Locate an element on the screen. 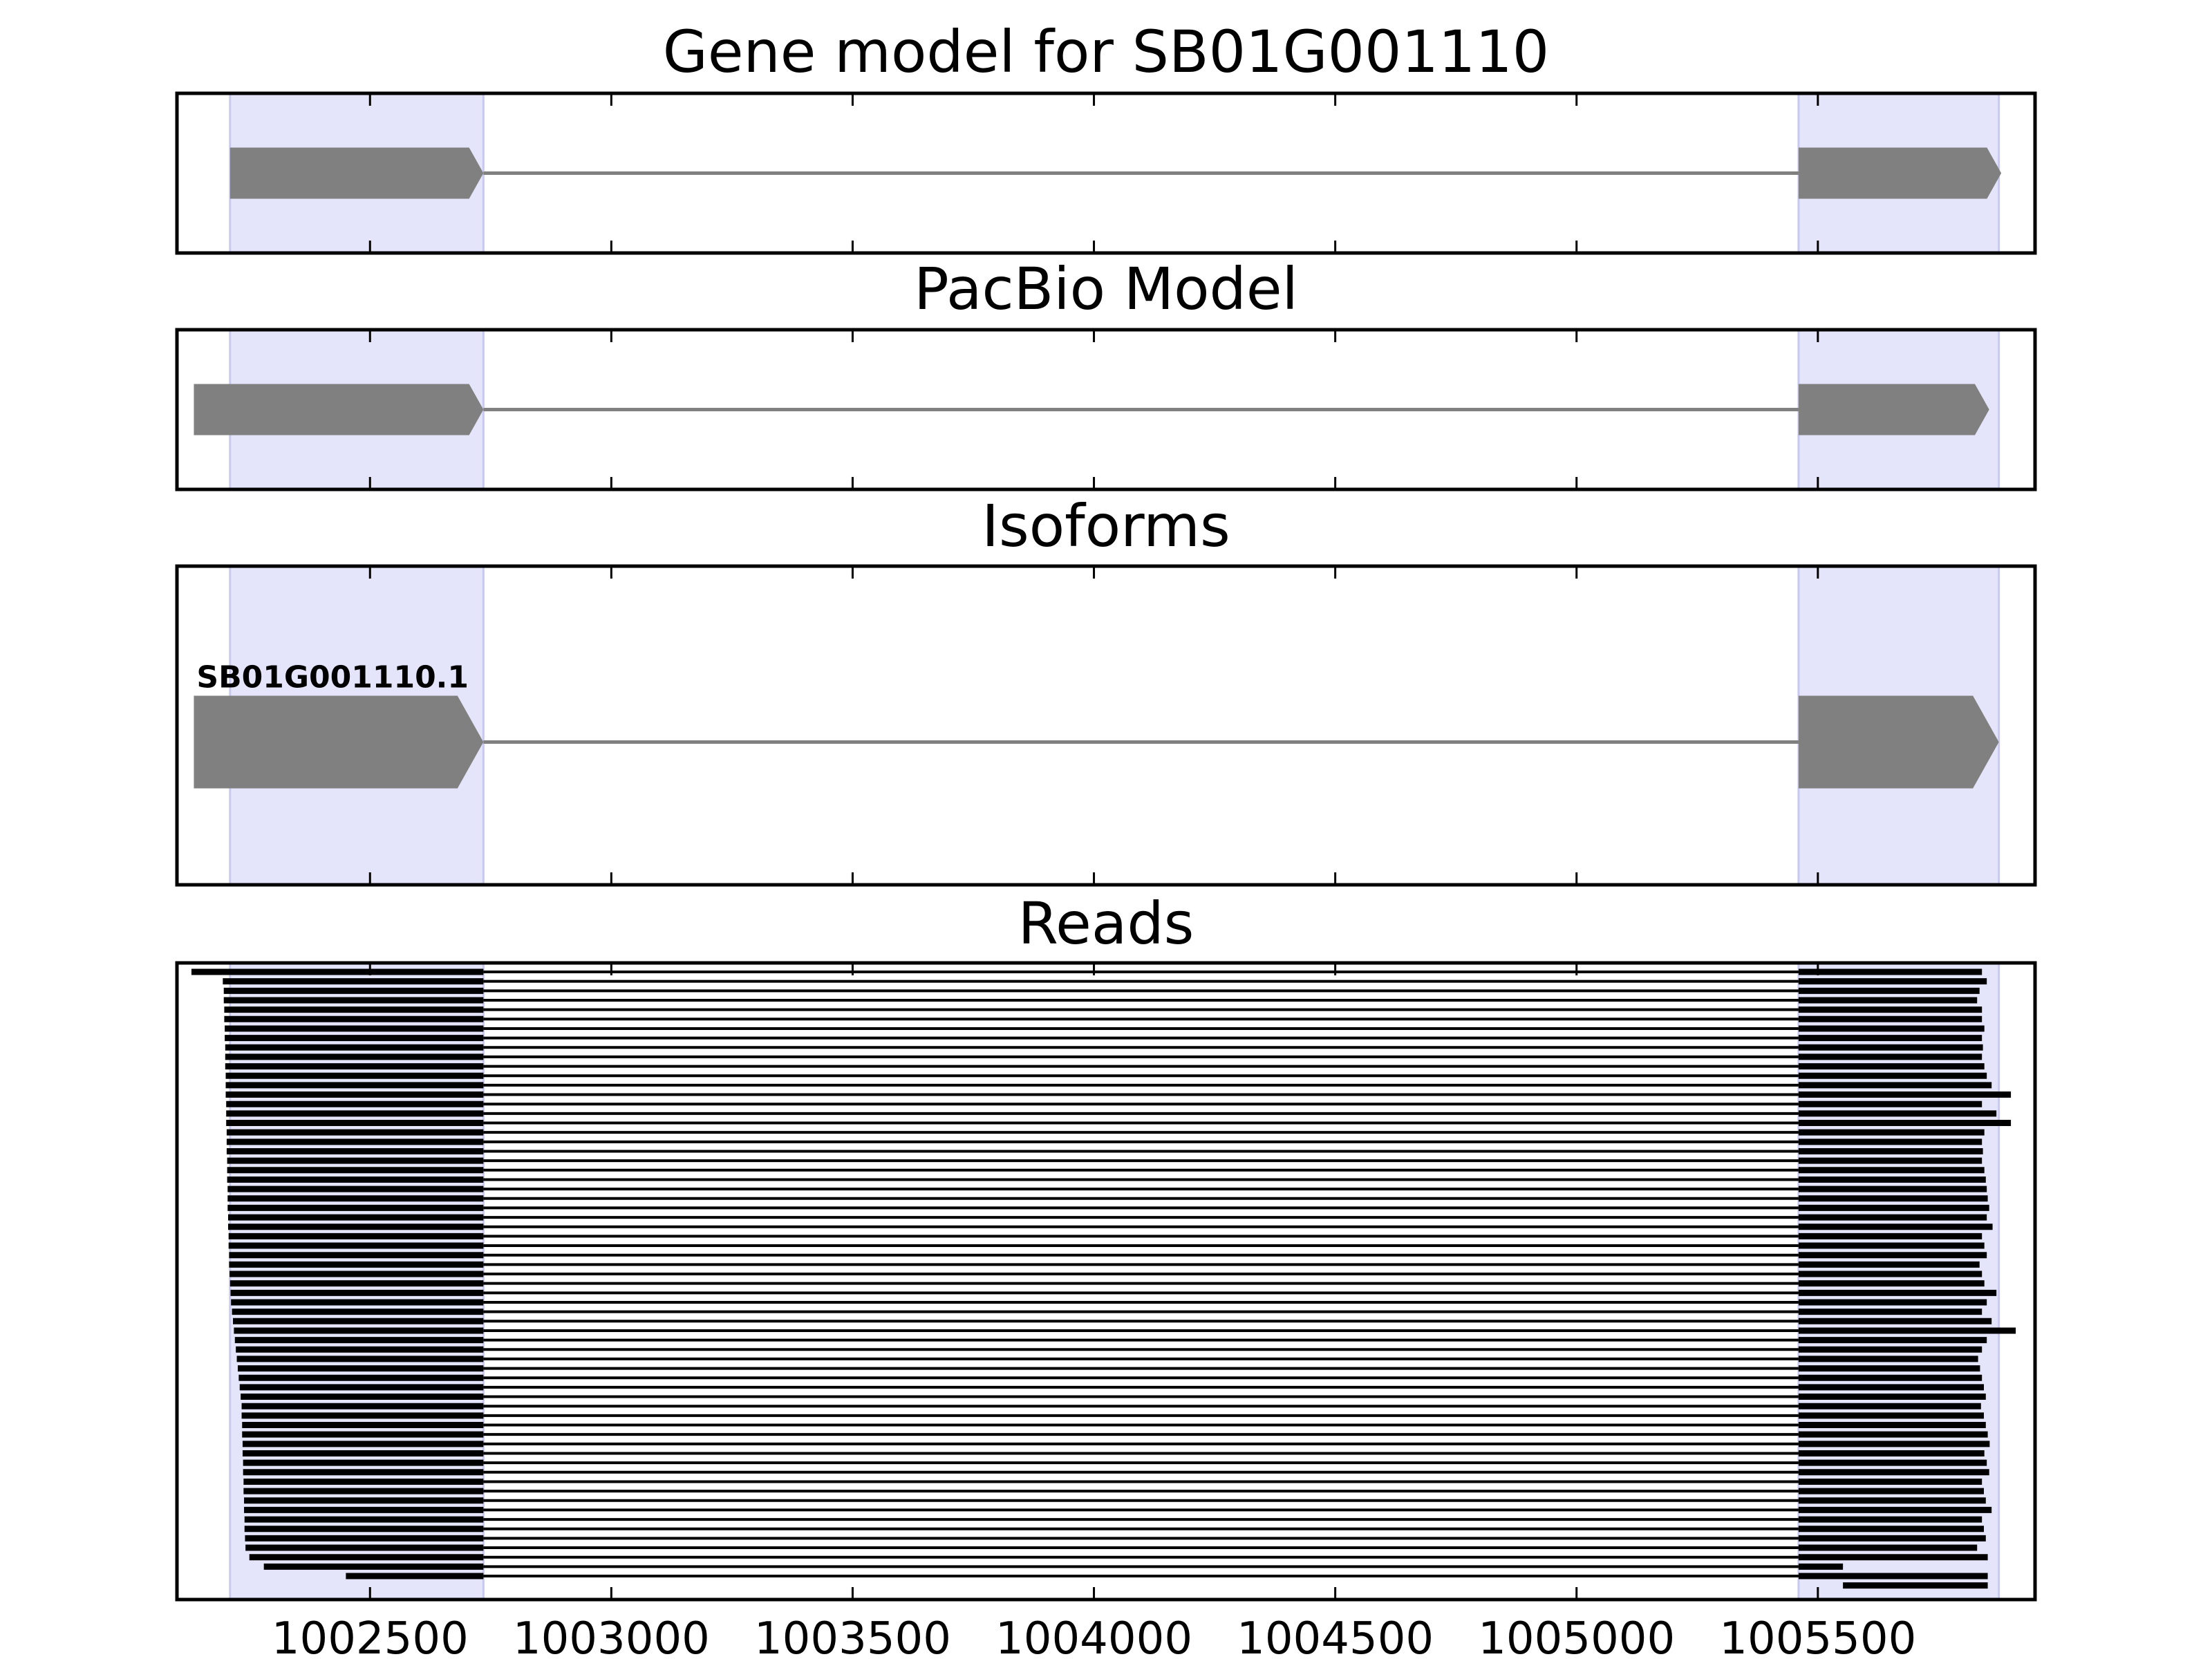 The width and height of the screenshot is (2212, 1659). pacbio-model-panel-title: PacBio Model is located at coordinates (1106, 289).